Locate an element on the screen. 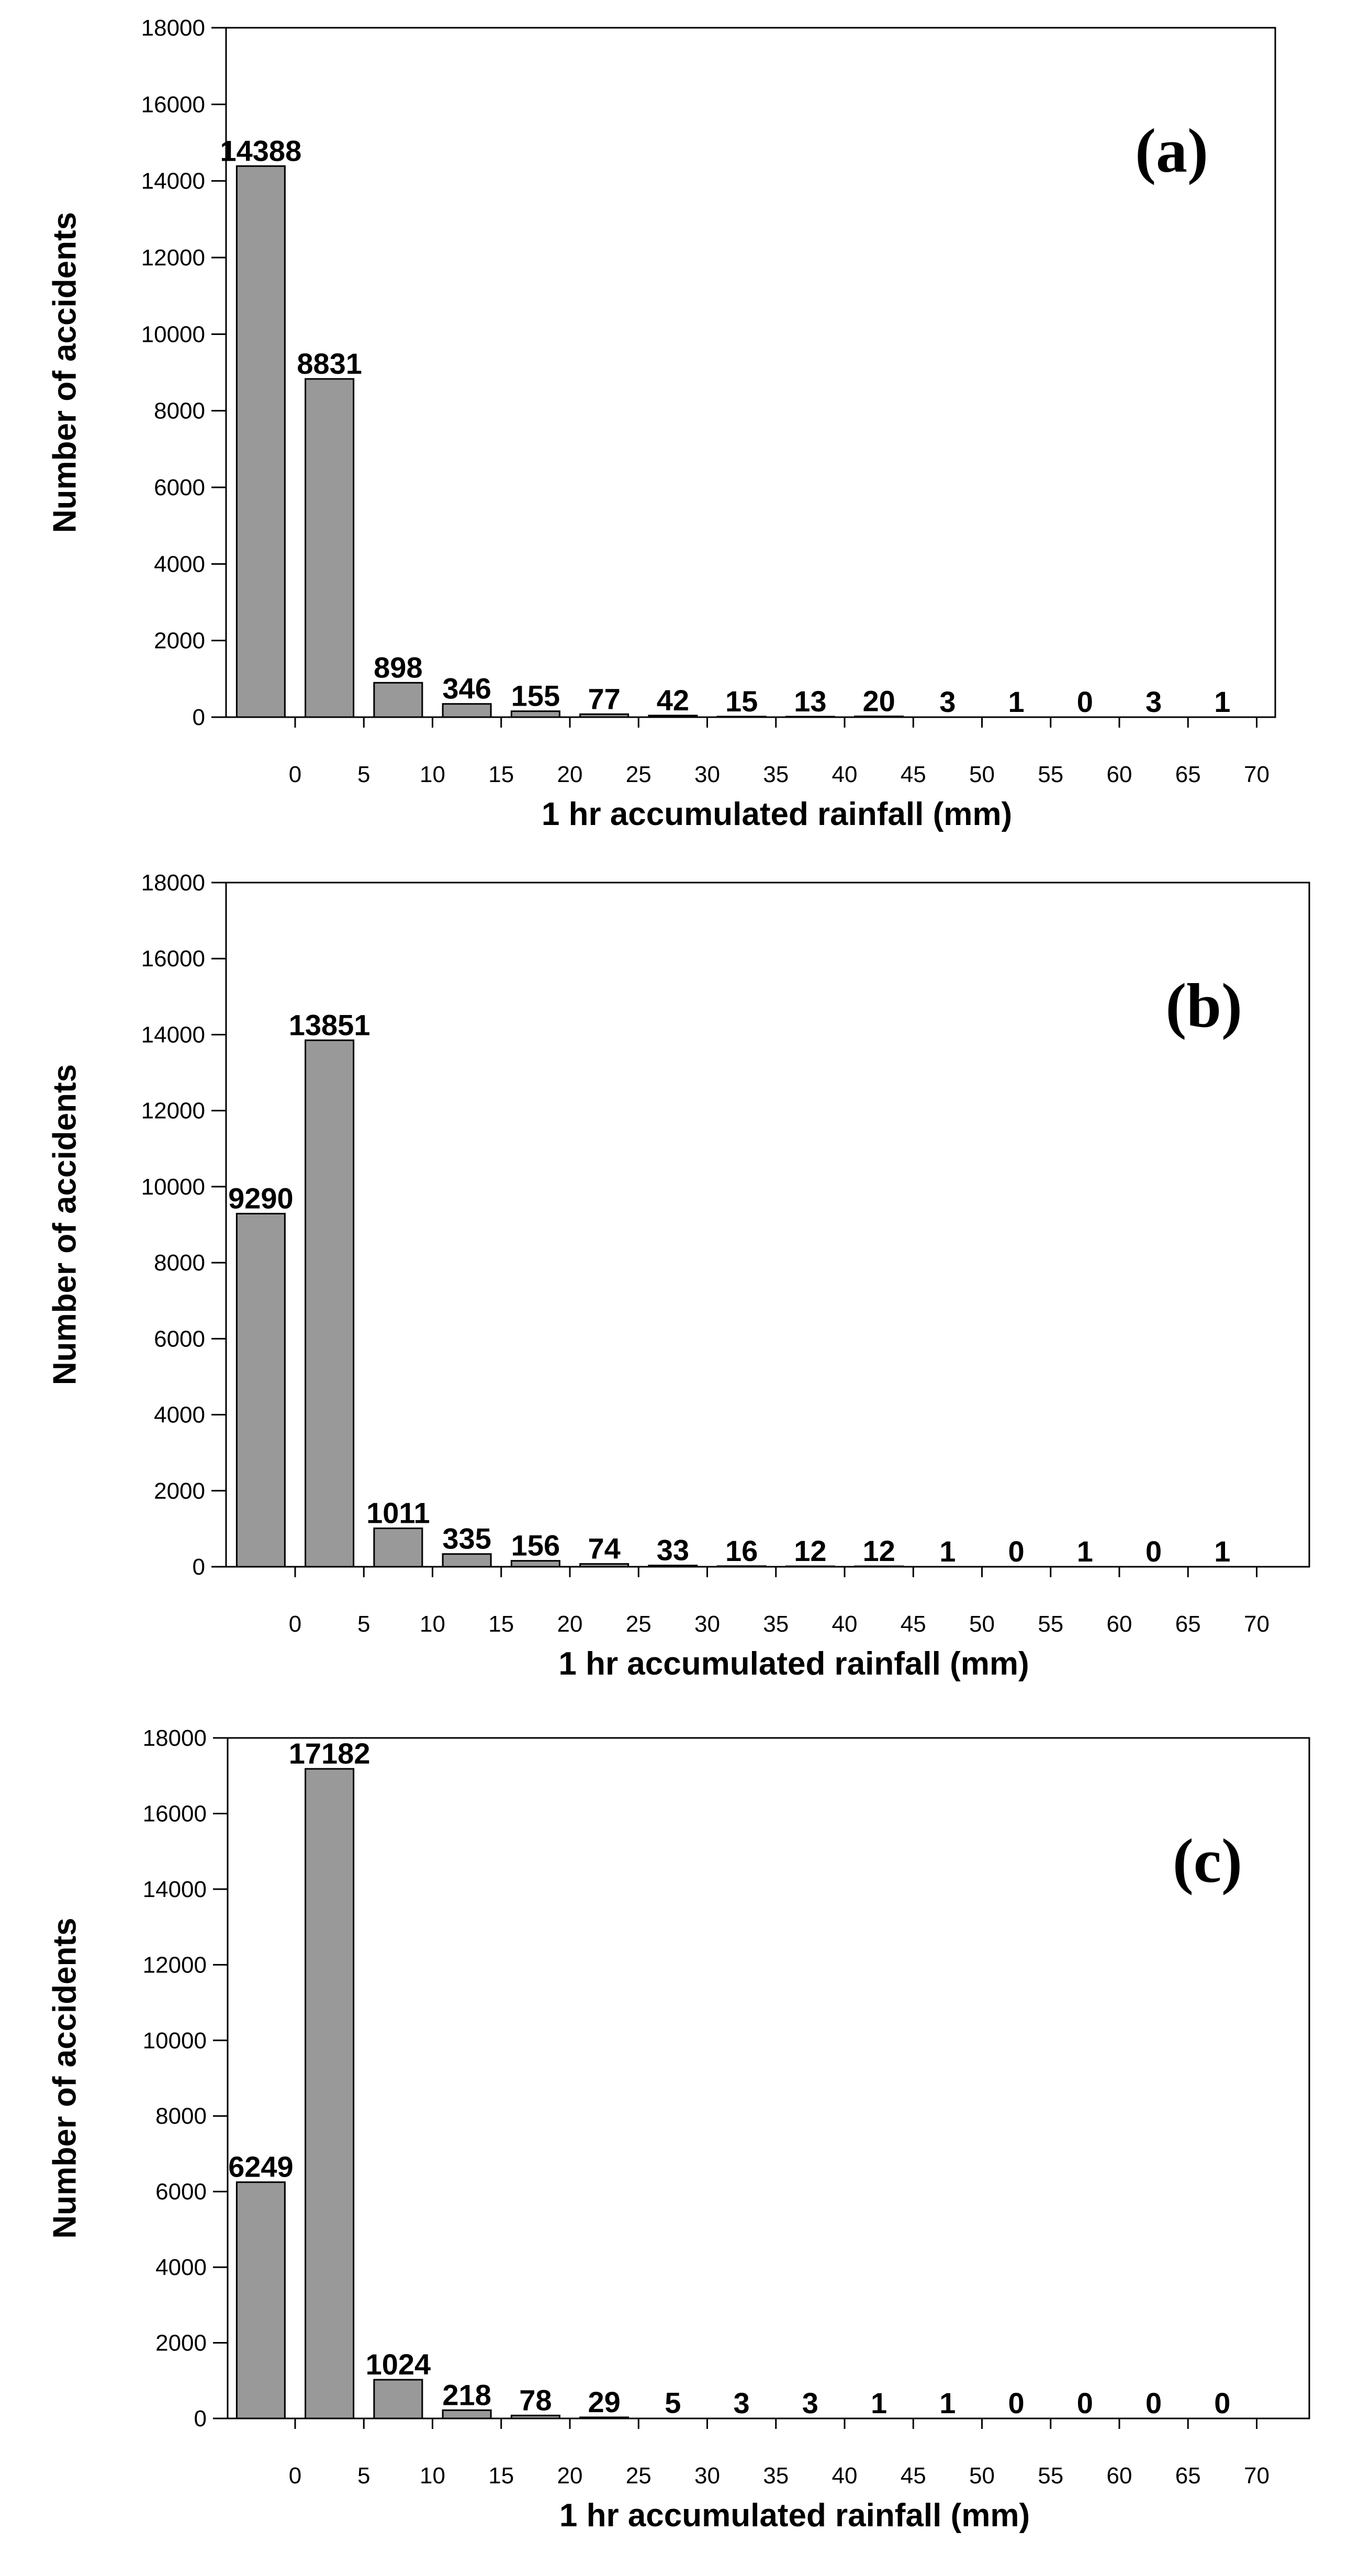  data-label: 14388 is located at coordinates (261, 150).